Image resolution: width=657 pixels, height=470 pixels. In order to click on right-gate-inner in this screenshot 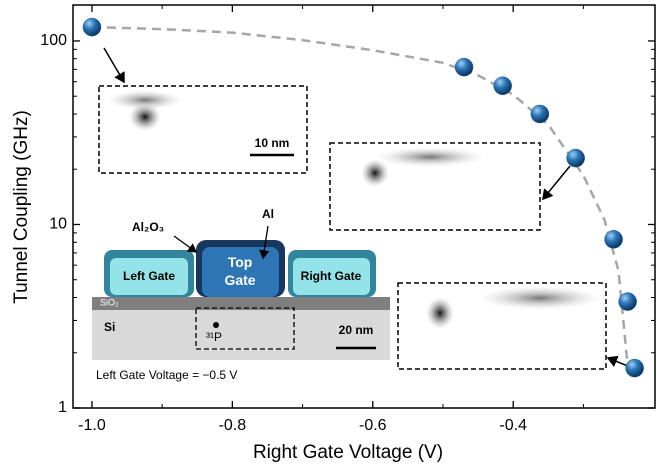, I will do `click(331, 276)`.